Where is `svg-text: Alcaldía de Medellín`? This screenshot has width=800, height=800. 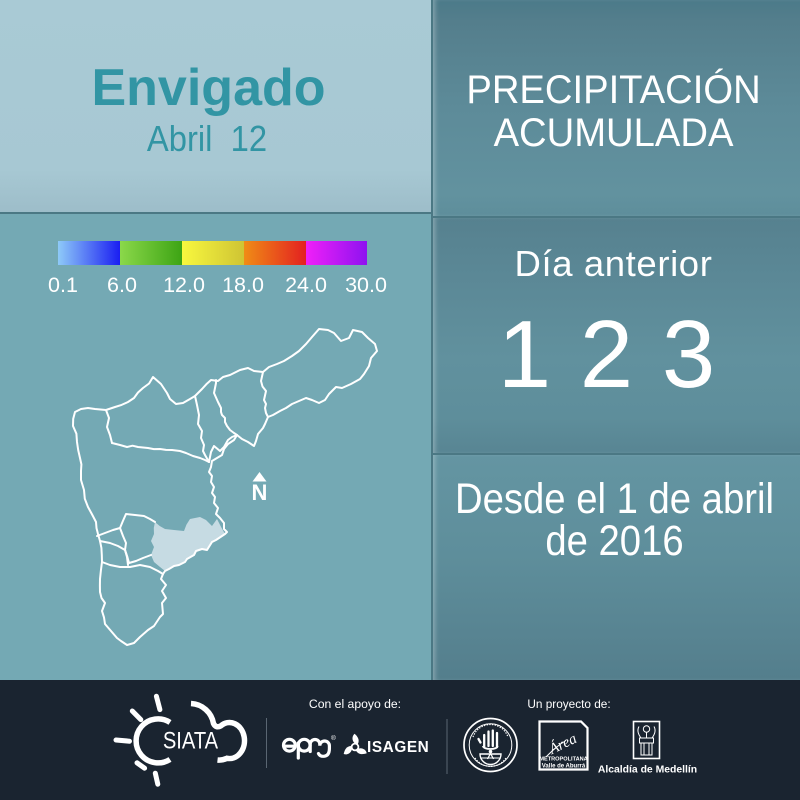
svg-text: Alcaldía de Medellín is located at coordinates (647, 770).